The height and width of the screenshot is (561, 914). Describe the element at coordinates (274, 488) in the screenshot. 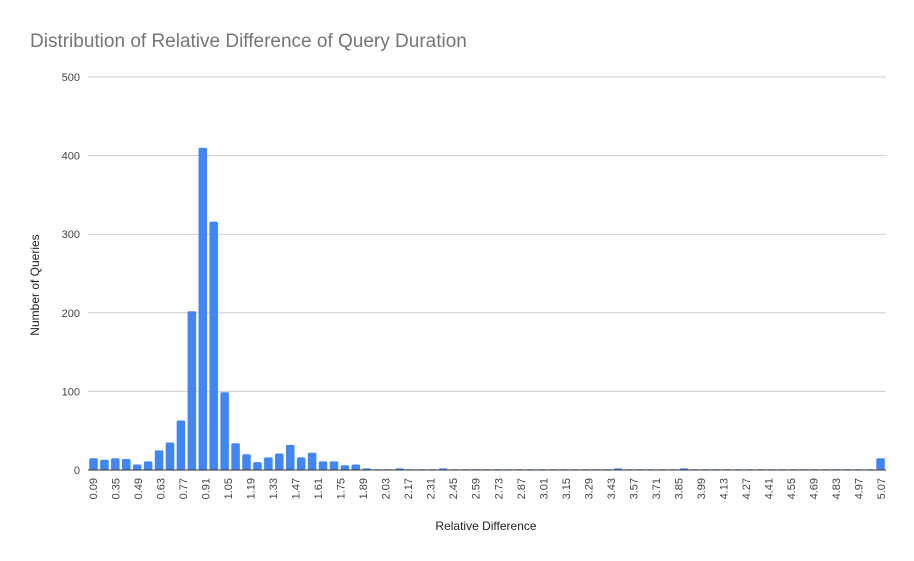

I see `x-tick-label: 1.33` at that location.